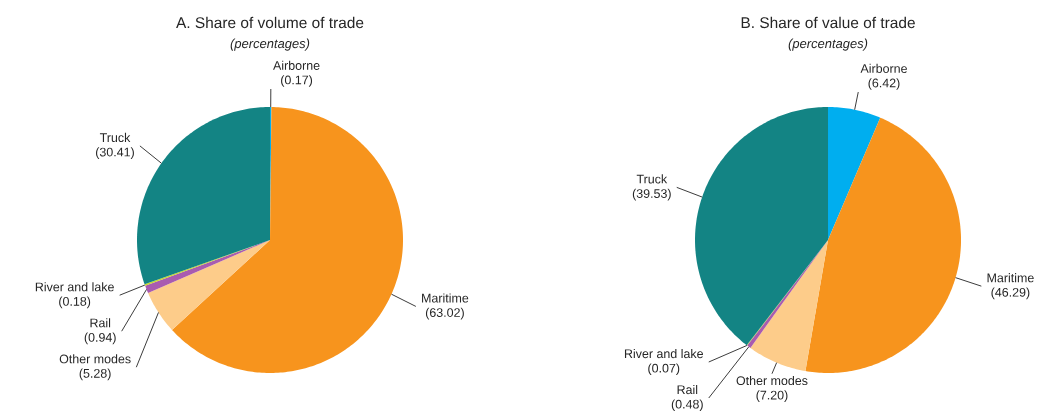 This screenshot has height=417, width=1037. Describe the element at coordinates (297, 81) in the screenshot. I see `data-label: (0.17)` at that location.